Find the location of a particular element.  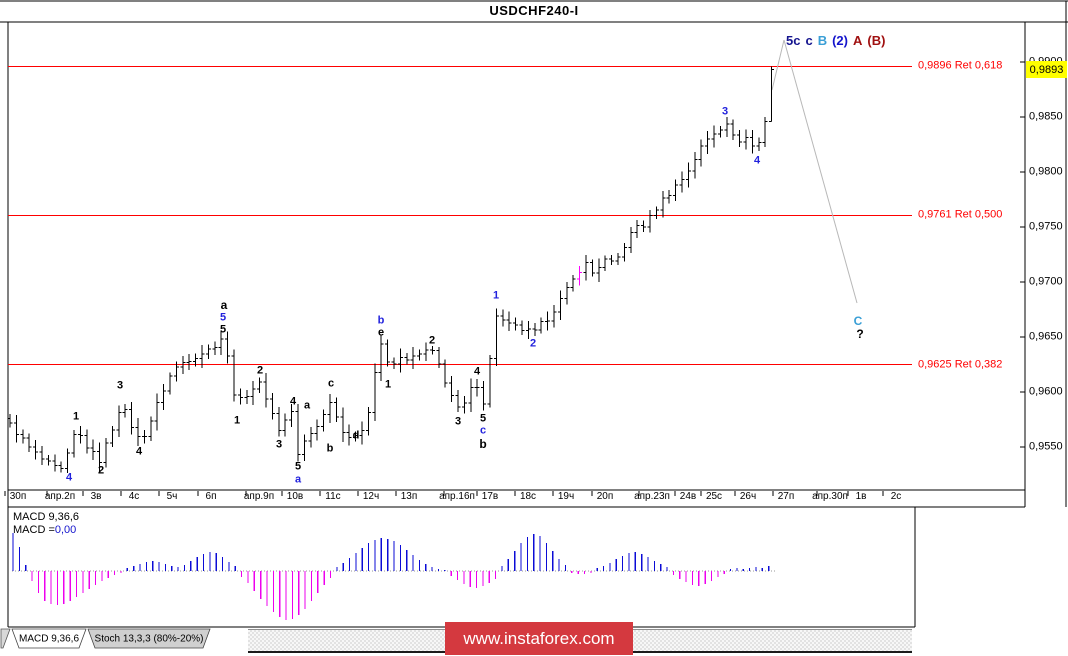

y-axis-label: 0,9750 is located at coordinates (1046, 226).